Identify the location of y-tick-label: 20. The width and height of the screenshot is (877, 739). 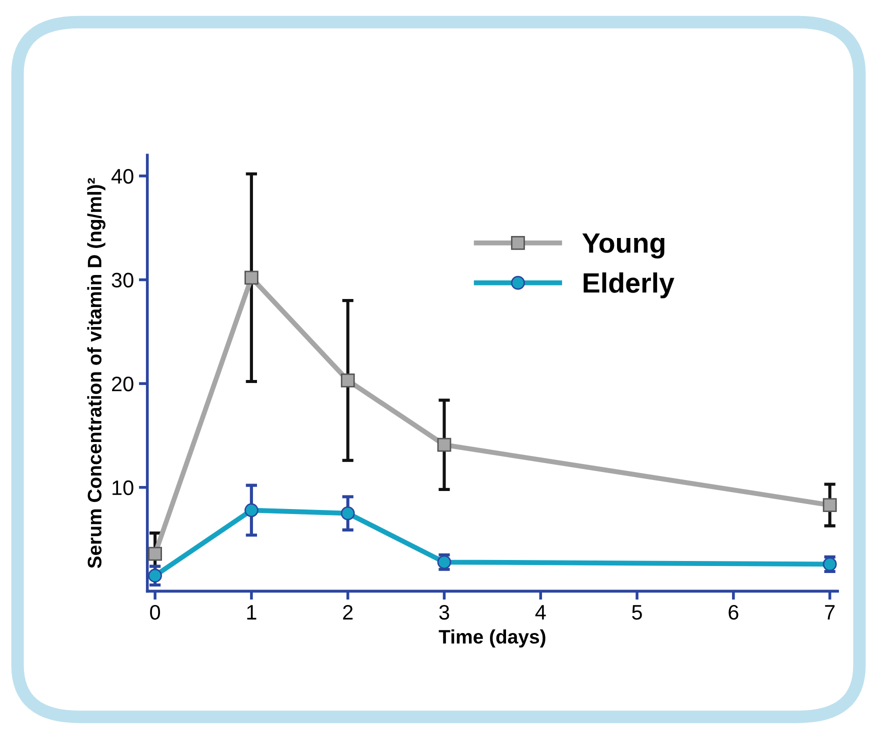
(123, 384).